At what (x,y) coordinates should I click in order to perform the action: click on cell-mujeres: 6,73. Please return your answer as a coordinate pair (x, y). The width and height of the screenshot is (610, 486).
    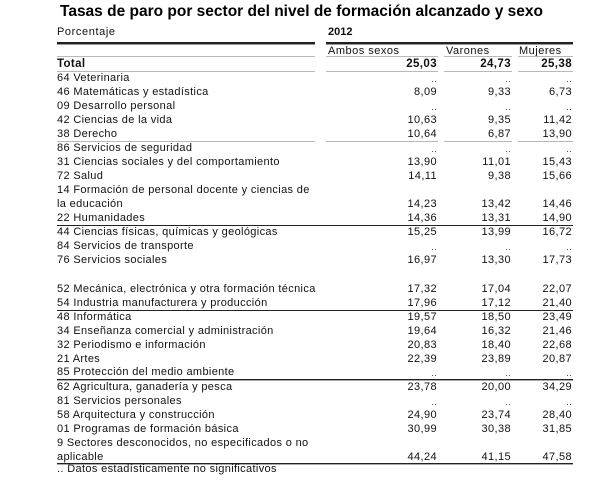
    Looking at the image, I should click on (560, 92).